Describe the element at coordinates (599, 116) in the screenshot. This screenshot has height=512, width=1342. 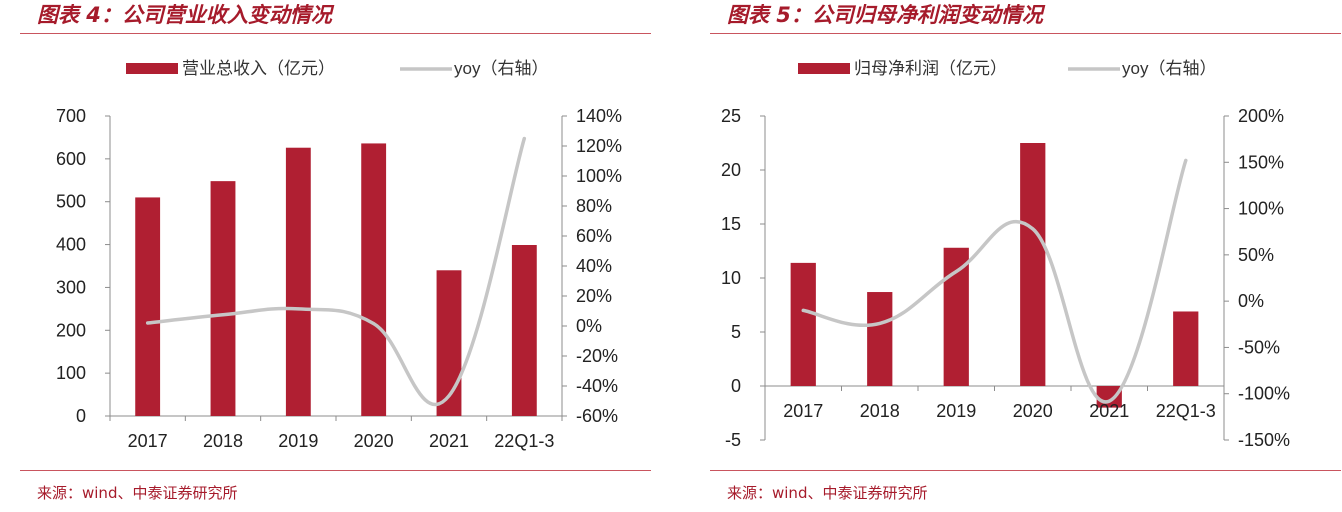
I see `right-axis-tick-label: 140%` at that location.